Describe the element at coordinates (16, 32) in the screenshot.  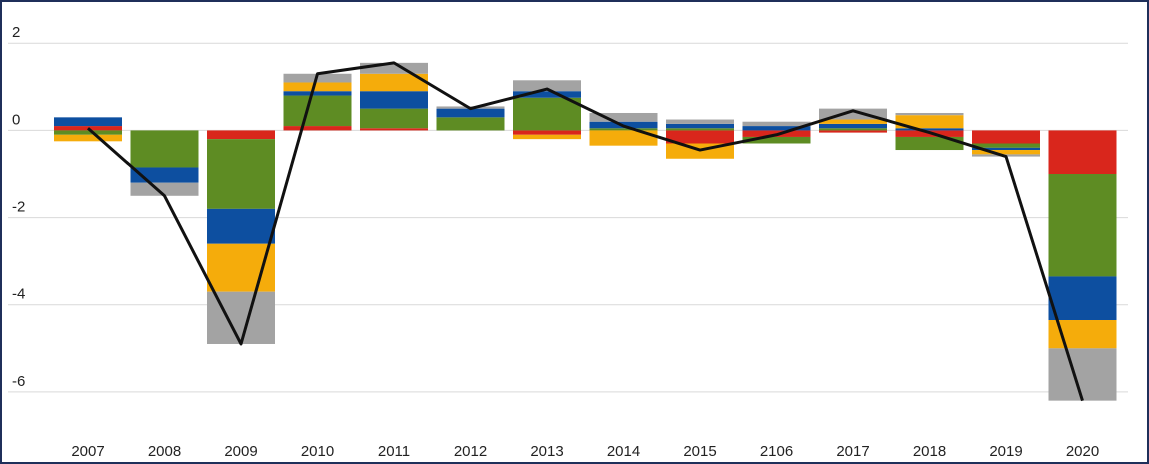
I see `y-tick-label: 2` at that location.